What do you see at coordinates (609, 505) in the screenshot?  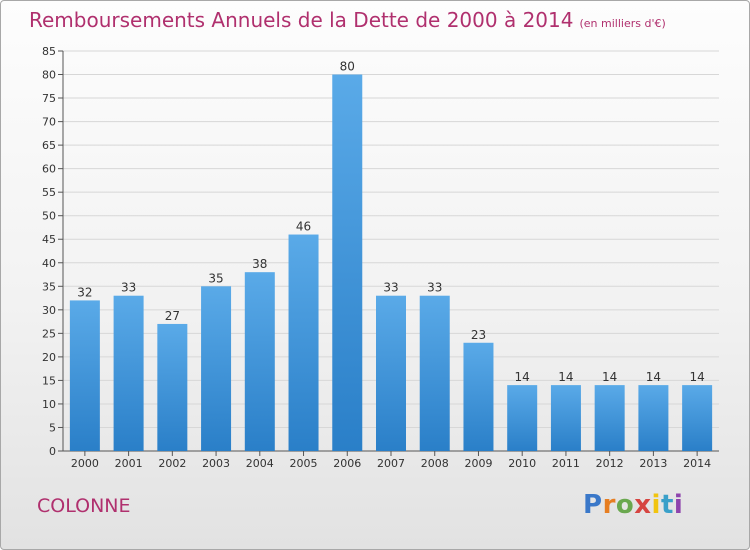 I see `logo-letter: r` at bounding box center [609, 505].